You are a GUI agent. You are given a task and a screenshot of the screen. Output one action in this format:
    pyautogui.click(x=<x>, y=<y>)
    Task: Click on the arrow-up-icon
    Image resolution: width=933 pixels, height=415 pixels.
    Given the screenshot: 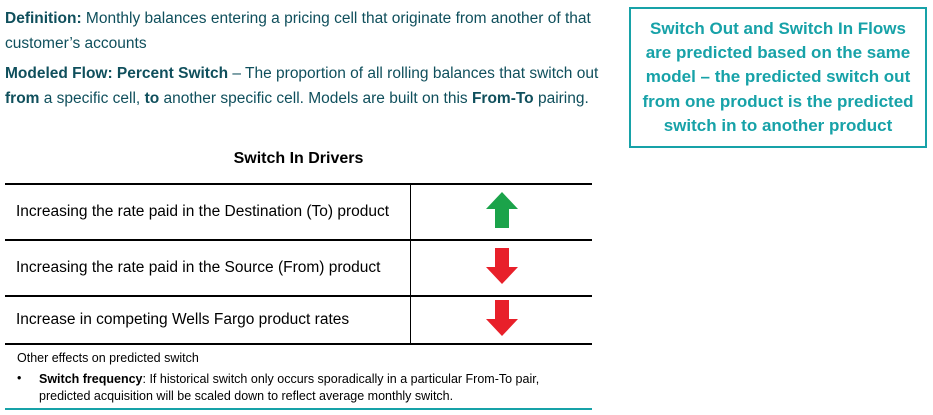 What is the action you would take?
    pyautogui.click(x=501, y=209)
    